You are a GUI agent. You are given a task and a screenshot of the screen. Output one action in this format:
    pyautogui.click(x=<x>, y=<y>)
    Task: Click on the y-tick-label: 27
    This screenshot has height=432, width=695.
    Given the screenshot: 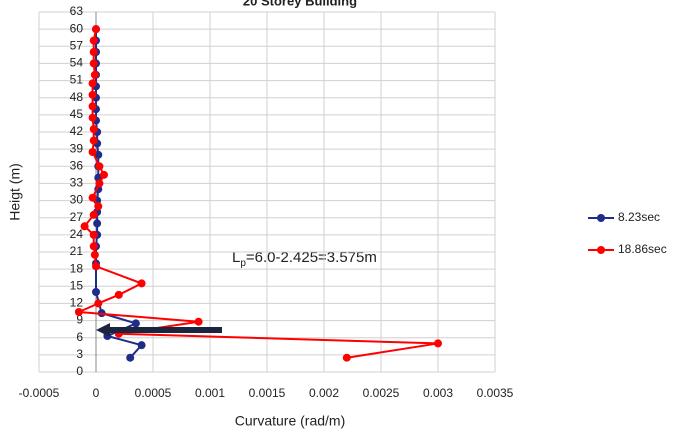 What is the action you would take?
    pyautogui.click(x=77, y=217)
    